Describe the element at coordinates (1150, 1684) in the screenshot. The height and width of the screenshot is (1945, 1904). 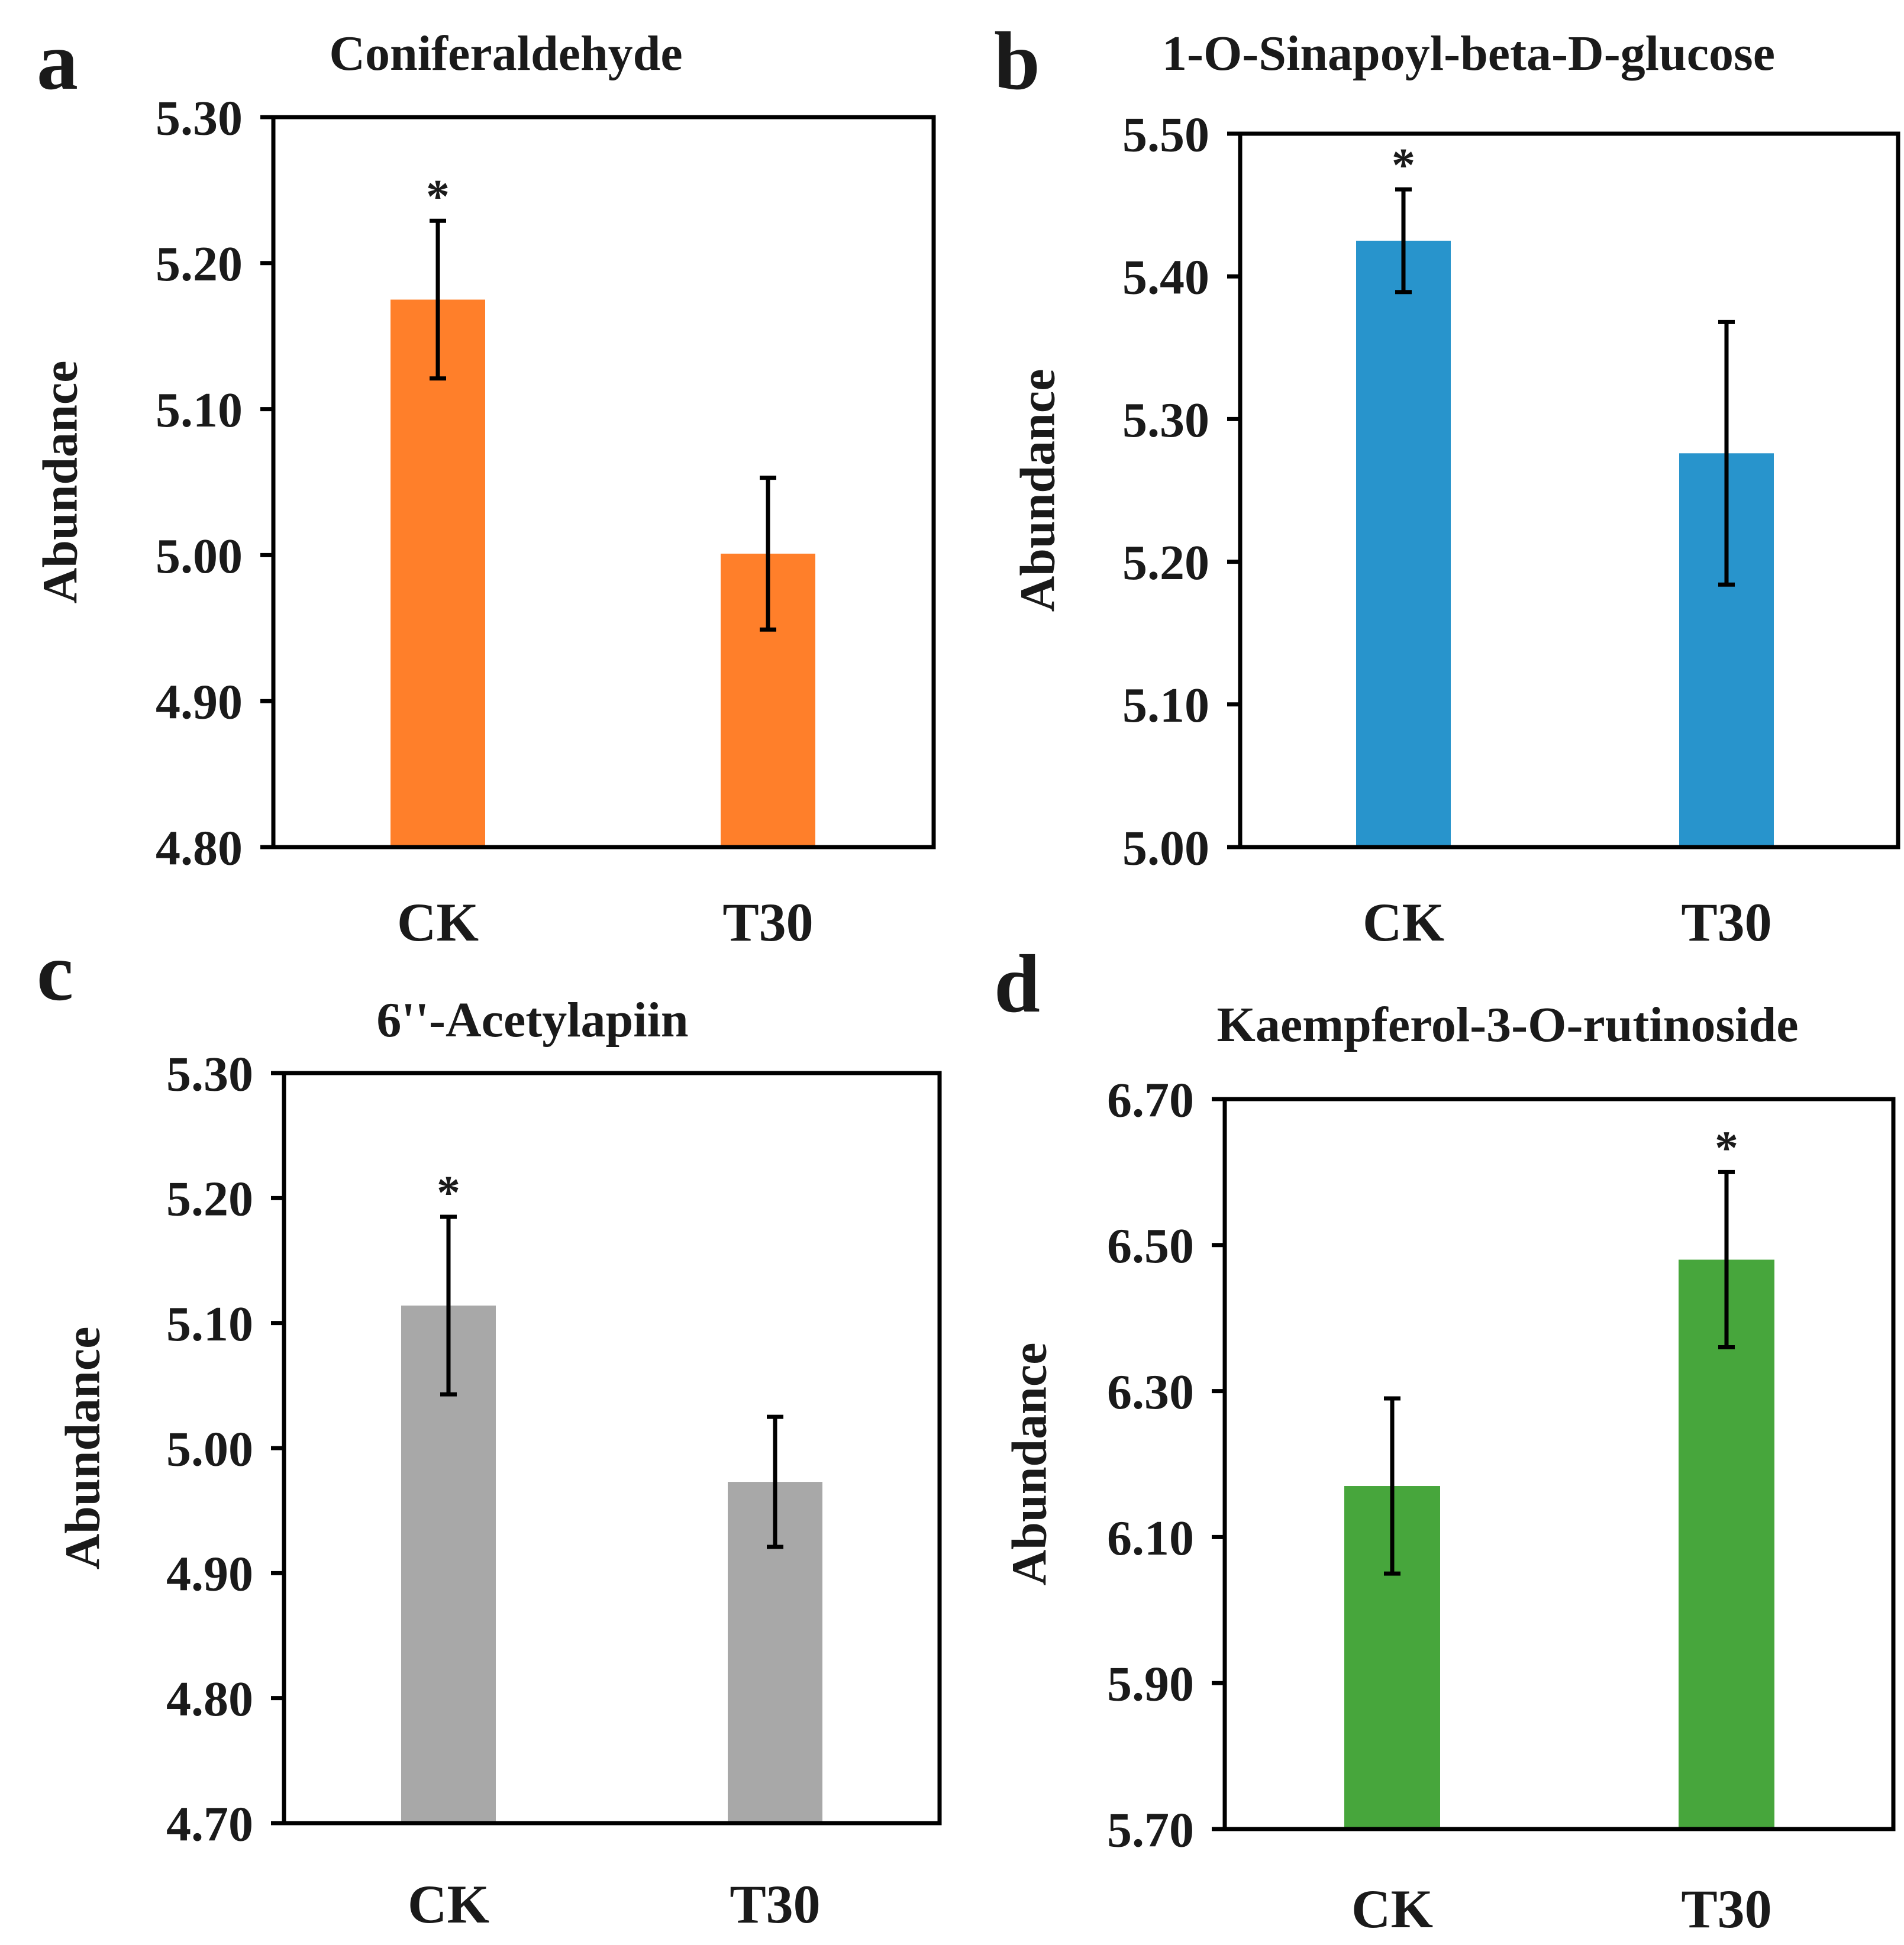
I see `y-tick-label: 5.90` at that location.